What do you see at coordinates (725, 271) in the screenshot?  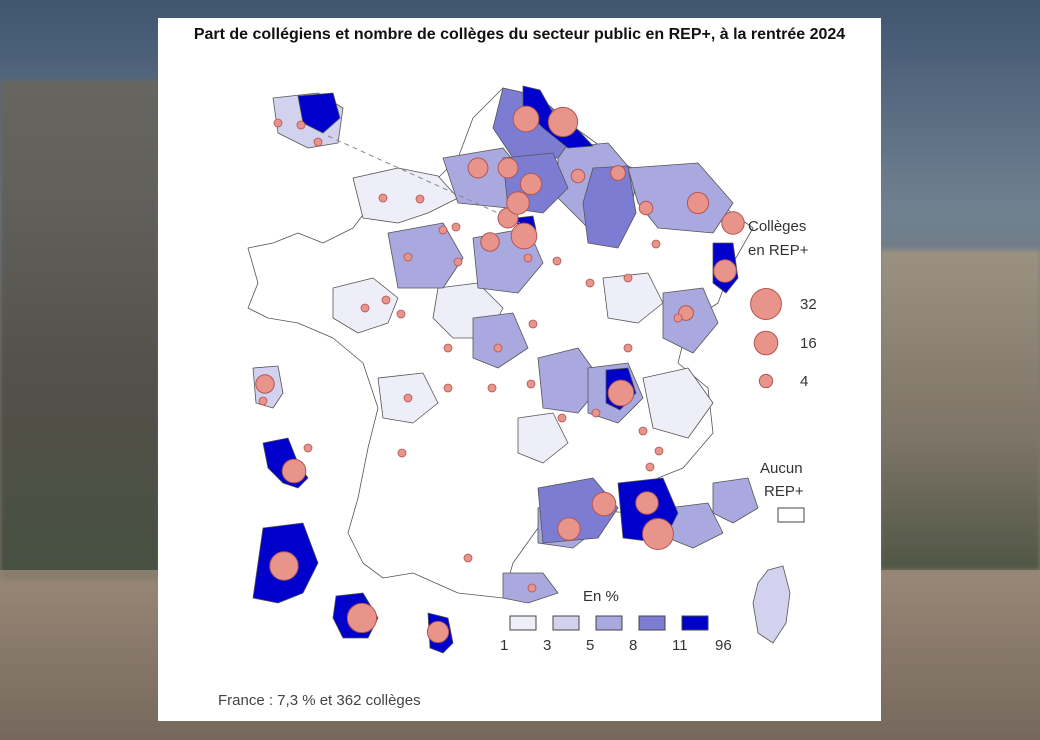 I see `circle-haut-rhin` at bounding box center [725, 271].